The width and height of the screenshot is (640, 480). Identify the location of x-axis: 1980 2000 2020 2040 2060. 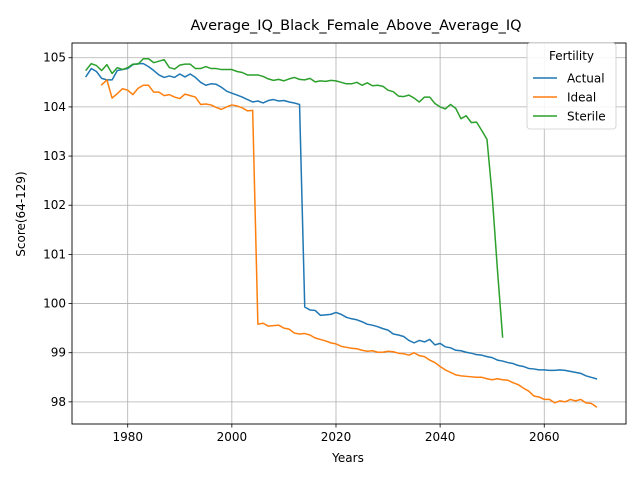
(336, 434).